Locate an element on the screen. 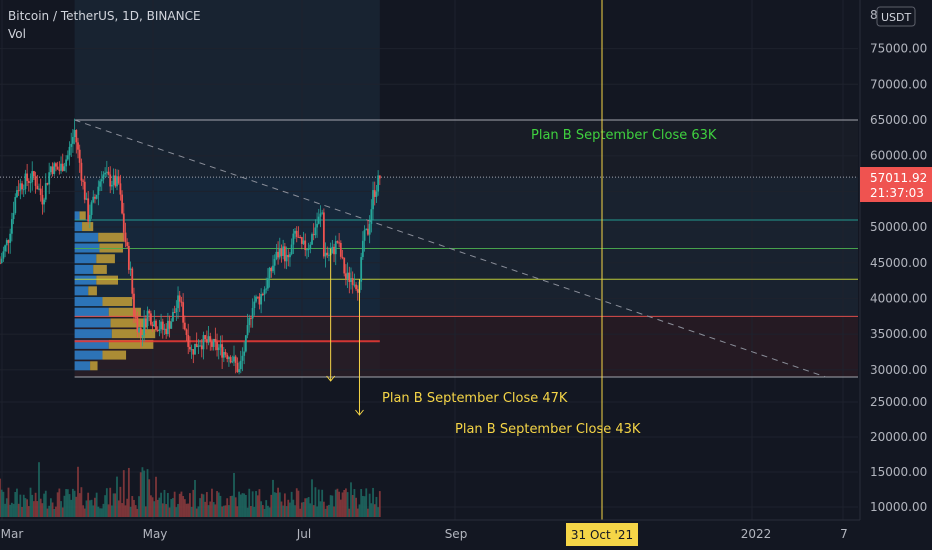 Image resolution: width=932 pixels, height=550 pixels. price-tick-label: 70000.00 is located at coordinates (898, 84).